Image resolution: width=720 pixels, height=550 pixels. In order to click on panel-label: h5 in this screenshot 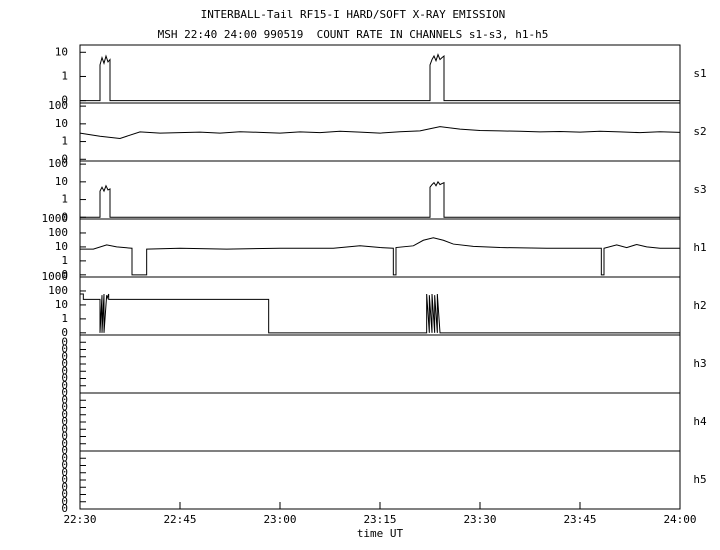, I will do `click(699, 479)`.